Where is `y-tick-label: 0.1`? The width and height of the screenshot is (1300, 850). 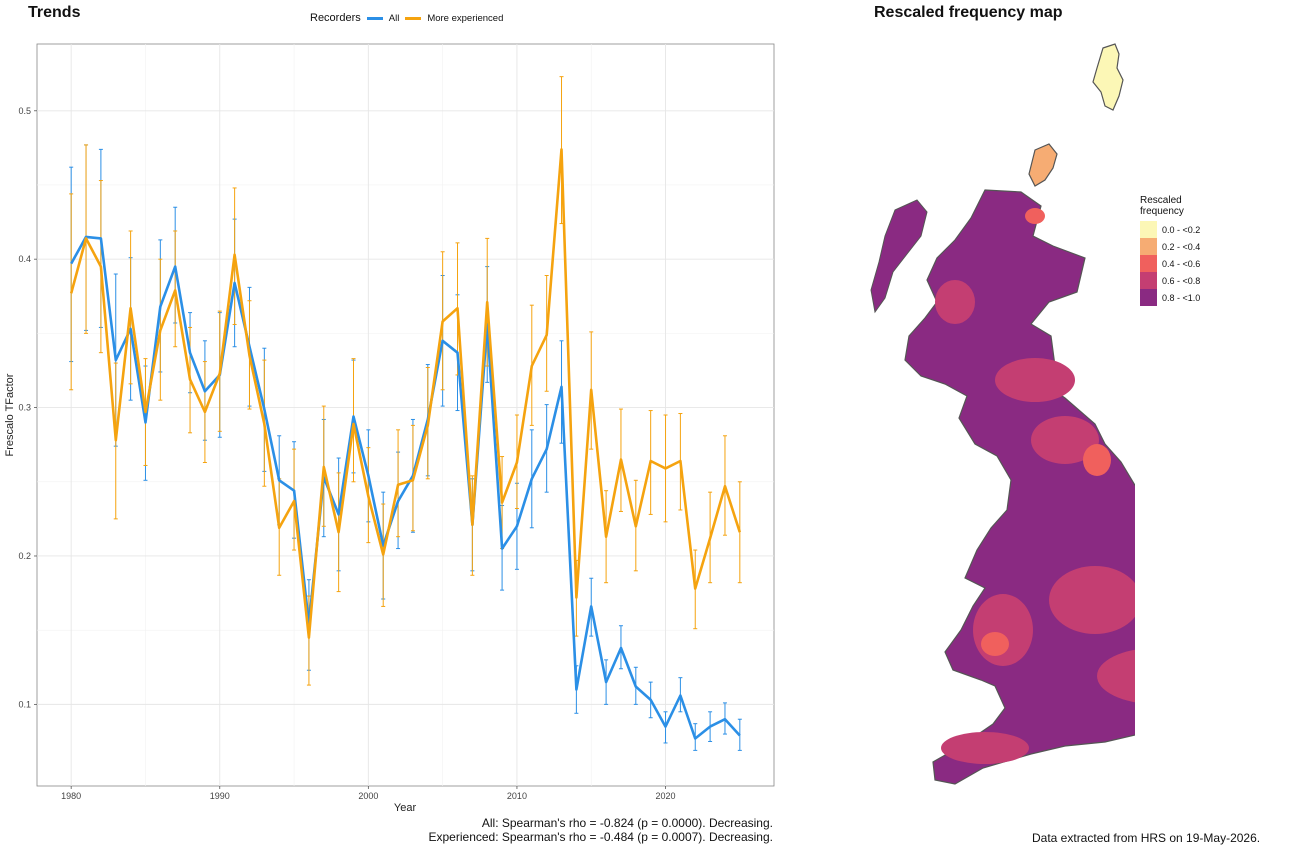 y-tick-label: 0.1 is located at coordinates (24, 704).